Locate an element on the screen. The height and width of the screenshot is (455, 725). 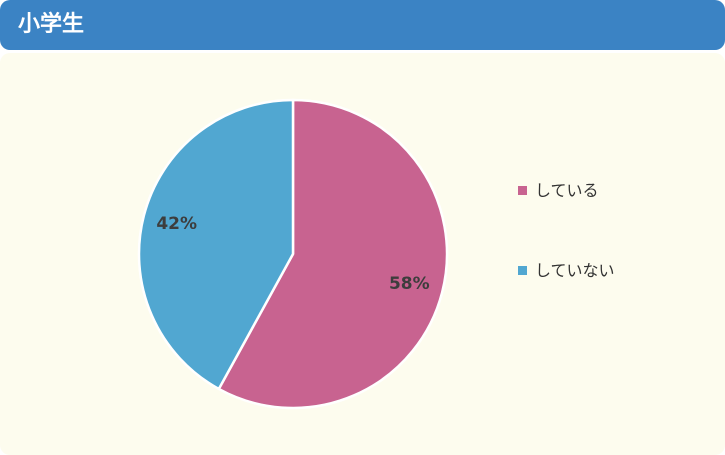
legend-item-shiteiru: している is located at coordinates (566, 189).